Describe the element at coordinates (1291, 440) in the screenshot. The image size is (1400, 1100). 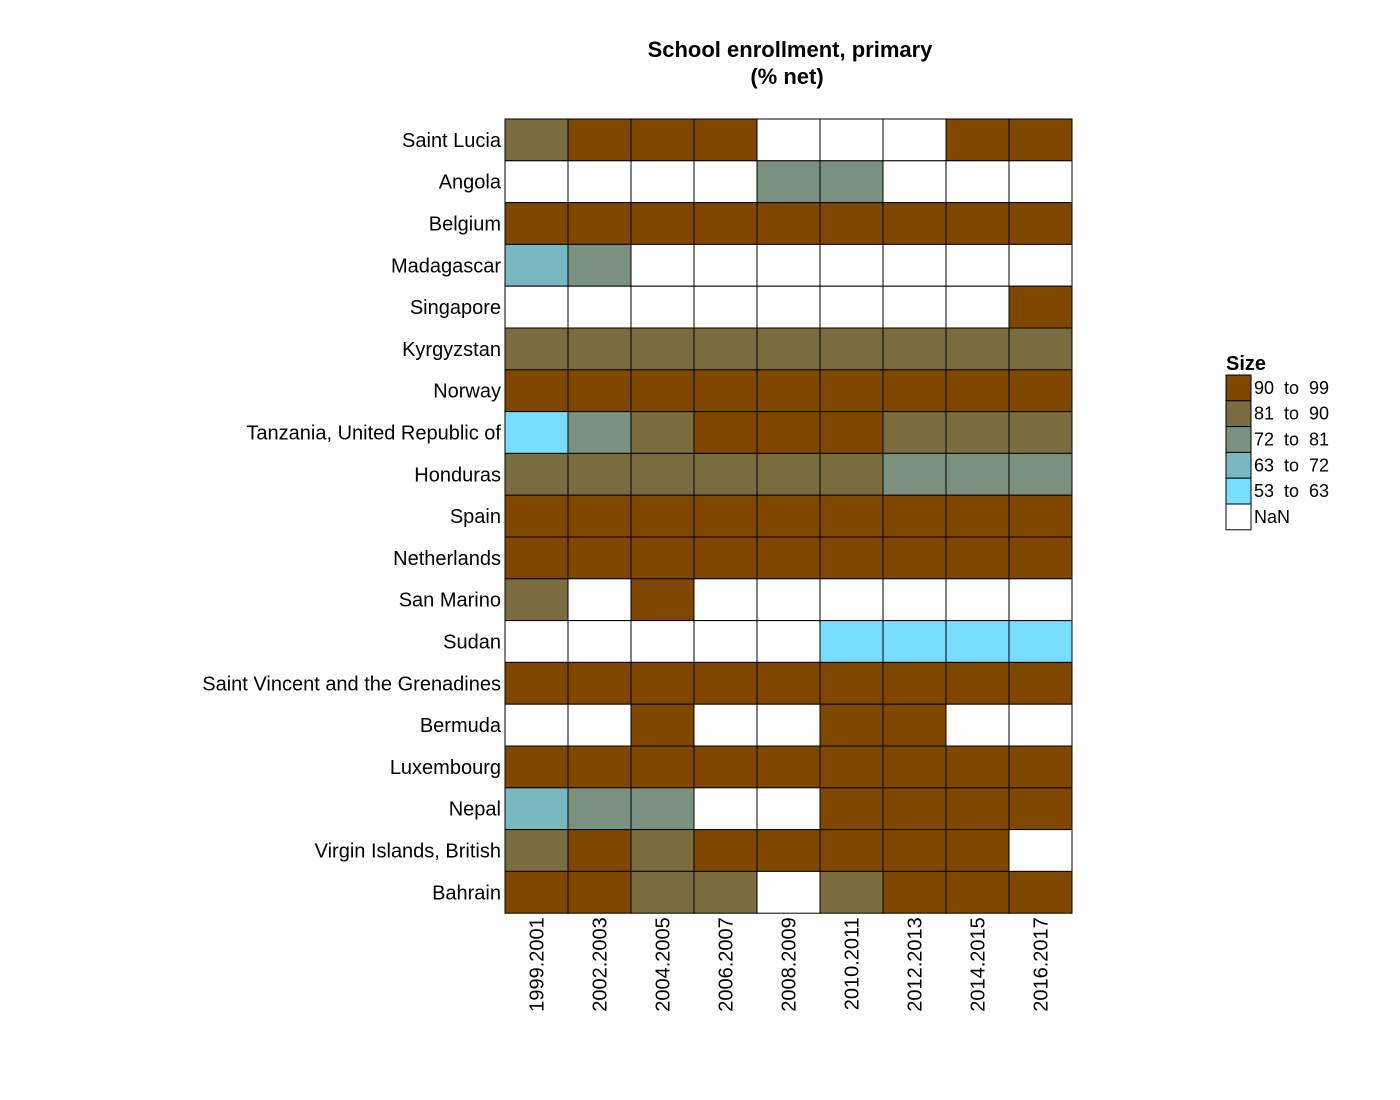
I see `legend-label: 72 to 81` at that location.